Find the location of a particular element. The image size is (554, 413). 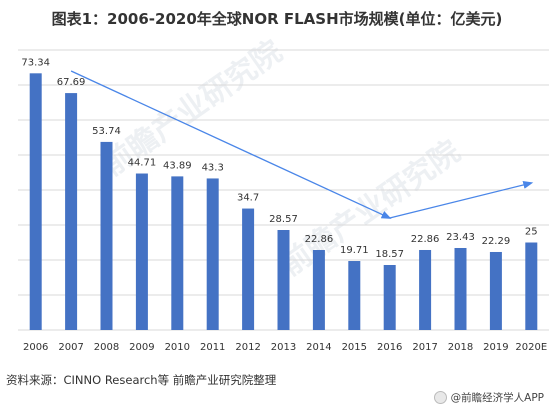

x-tick-label: 2020E is located at coordinates (531, 347).